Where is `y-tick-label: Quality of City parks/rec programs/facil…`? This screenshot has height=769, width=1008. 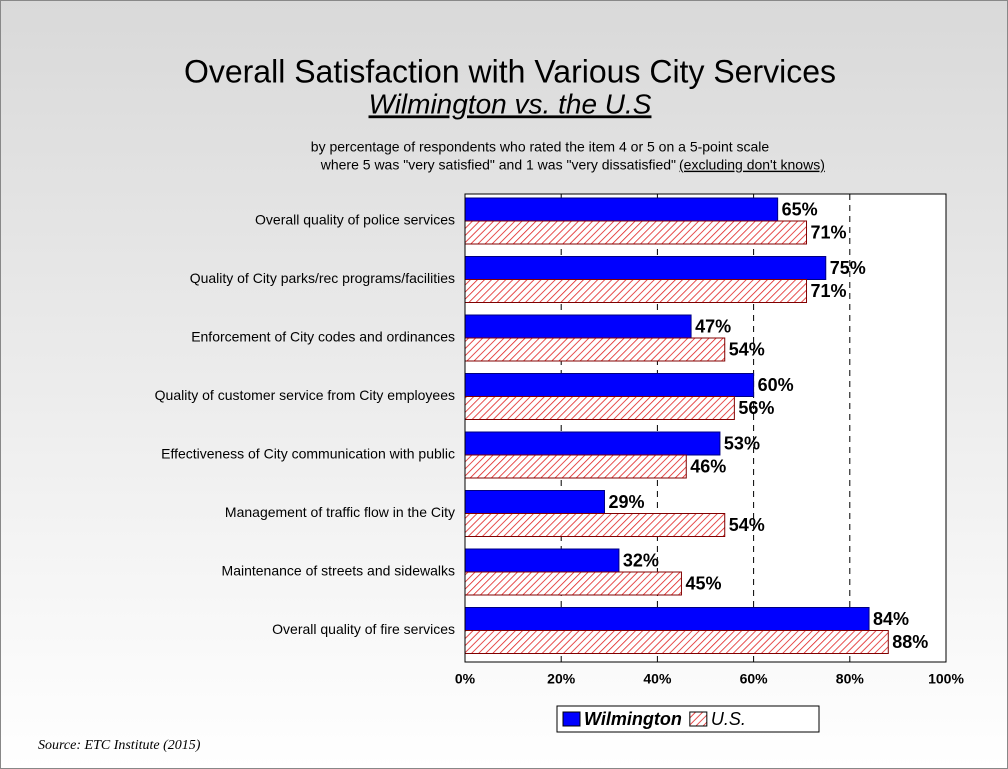 y-tick-label: Quality of City parks/rec programs/facil… is located at coordinates (322, 278).